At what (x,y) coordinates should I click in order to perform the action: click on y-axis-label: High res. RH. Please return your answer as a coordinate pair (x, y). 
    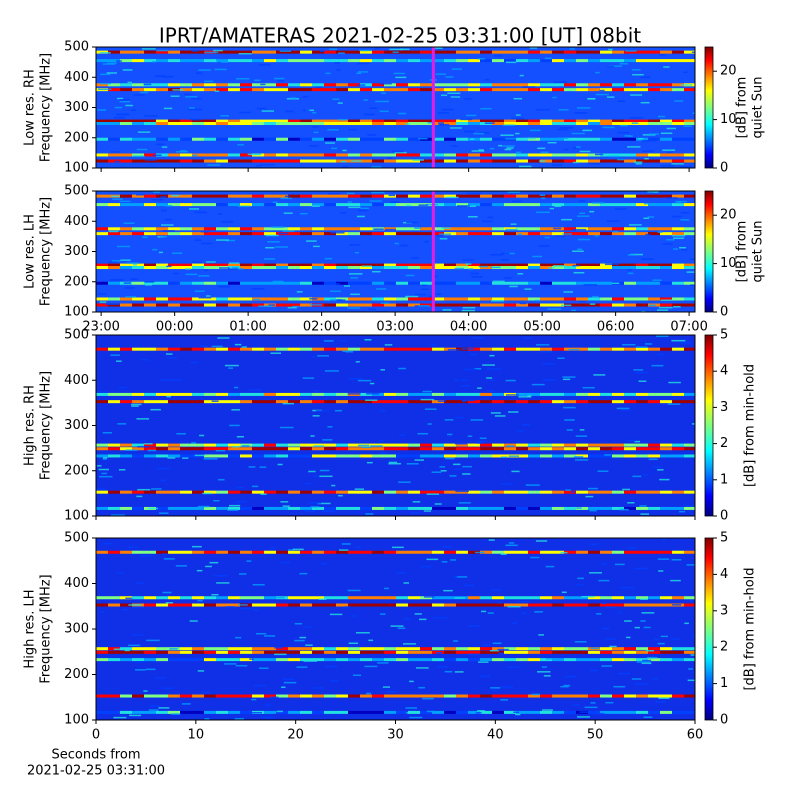
    Looking at the image, I should click on (30, 425).